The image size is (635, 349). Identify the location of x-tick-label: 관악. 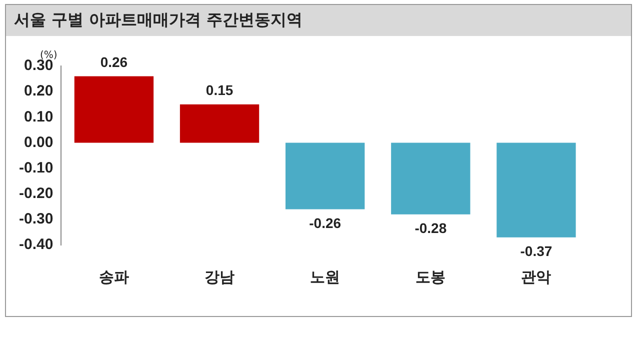
(536, 277).